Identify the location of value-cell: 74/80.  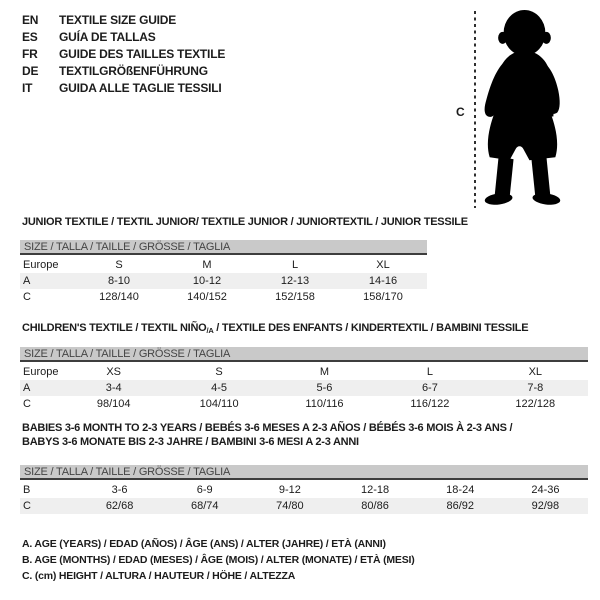
(290, 506).